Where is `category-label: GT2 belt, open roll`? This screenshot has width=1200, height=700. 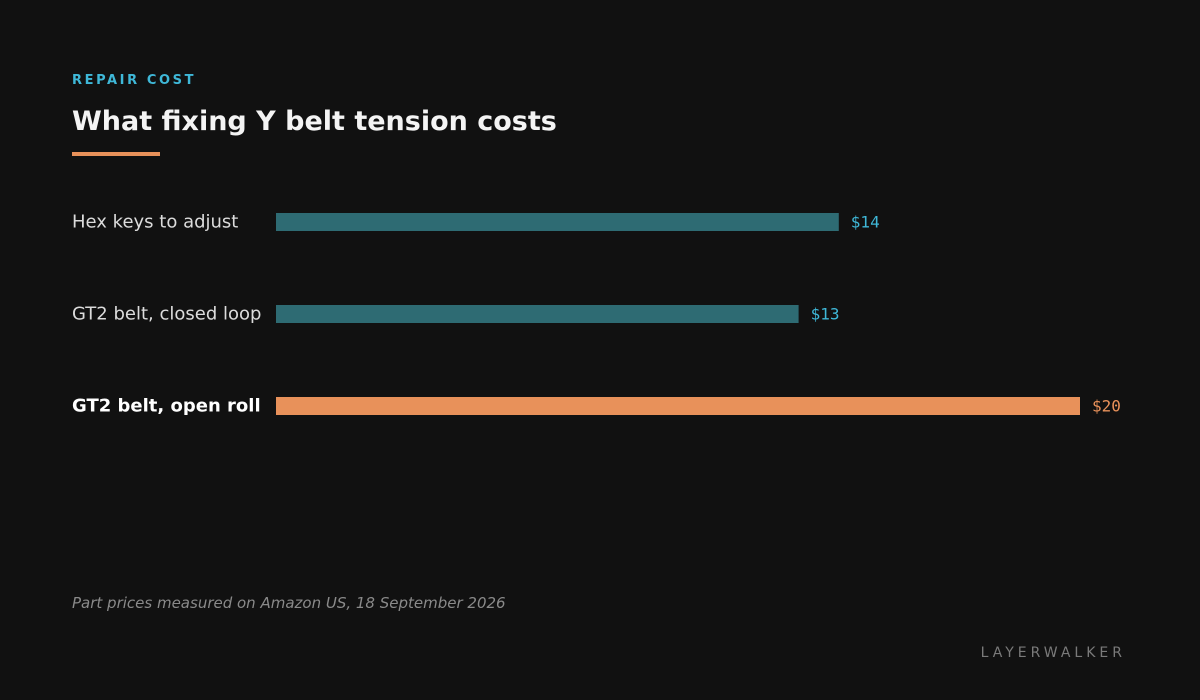
category-label: GT2 belt, open roll is located at coordinates (166, 406).